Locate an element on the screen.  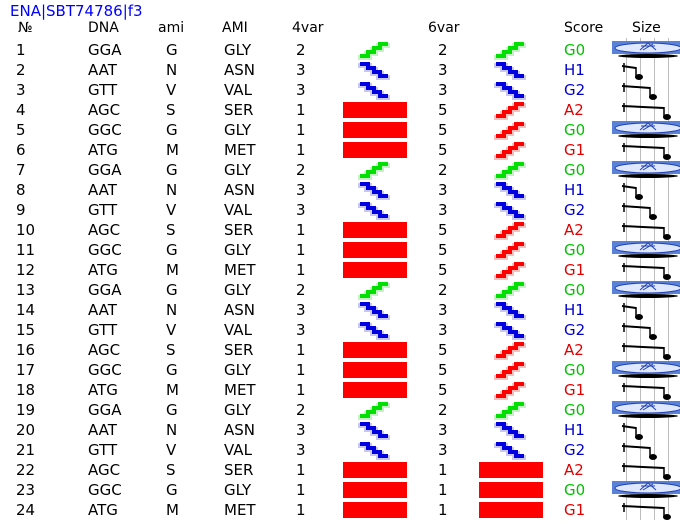
row-number: 13 is located at coordinates (26, 290).